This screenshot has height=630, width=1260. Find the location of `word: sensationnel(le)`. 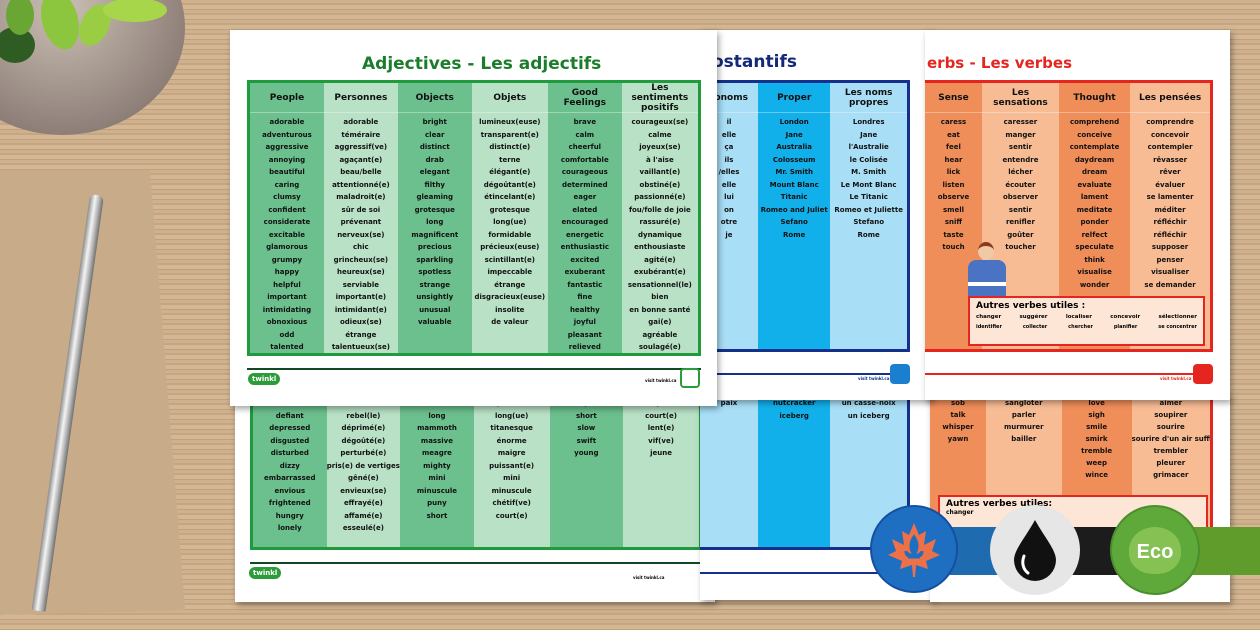

word: sensationnel(le) is located at coordinates (659, 284).